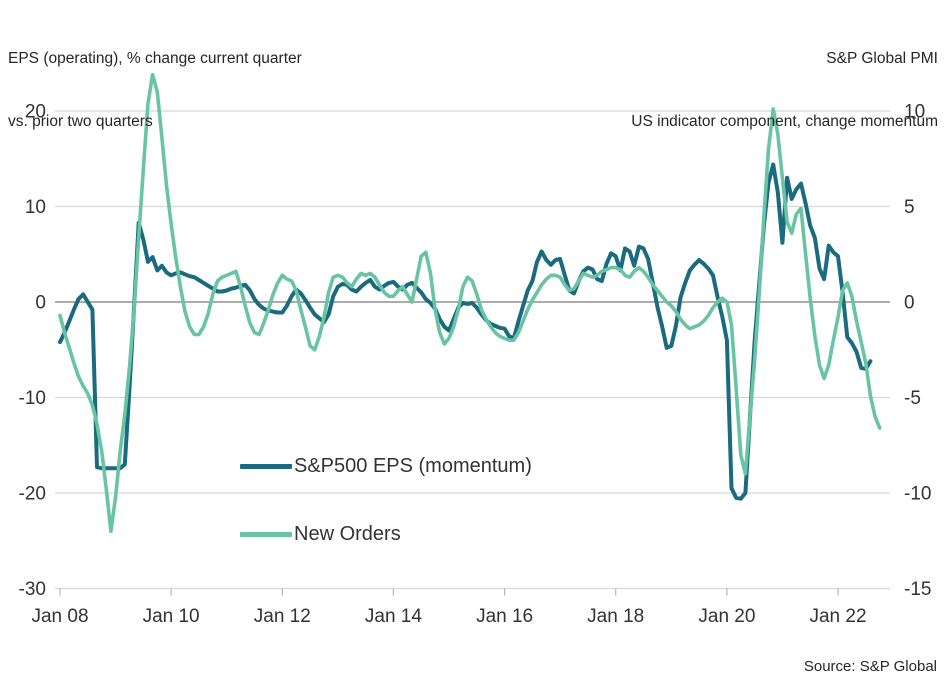  Describe the element at coordinates (80, 121) in the screenshot. I see `left-axis-title-line2: vs. prior two quarters` at that location.